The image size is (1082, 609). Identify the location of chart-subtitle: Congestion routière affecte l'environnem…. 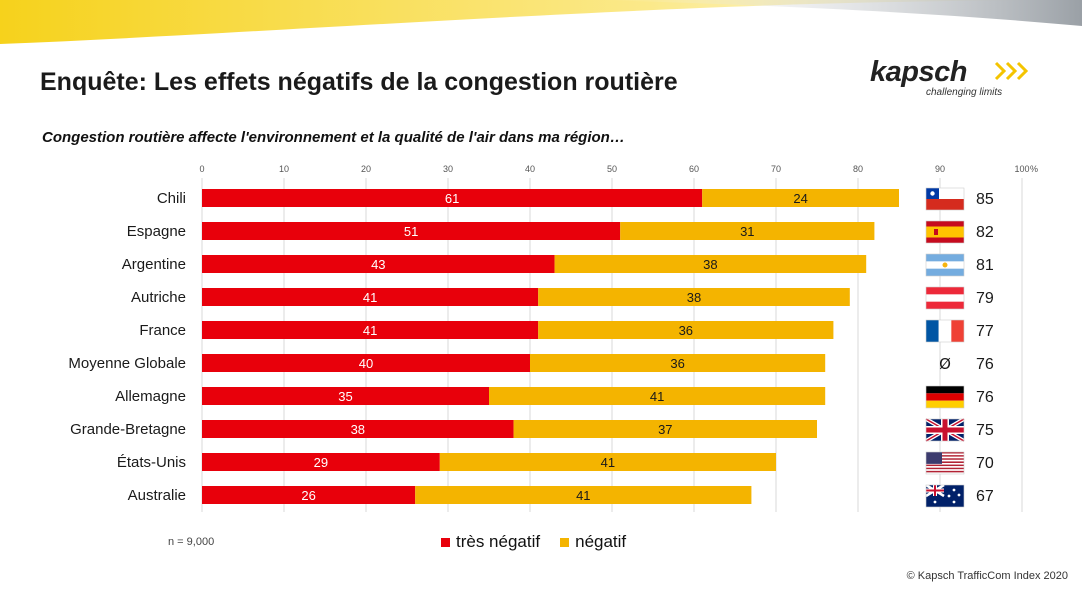
(333, 137).